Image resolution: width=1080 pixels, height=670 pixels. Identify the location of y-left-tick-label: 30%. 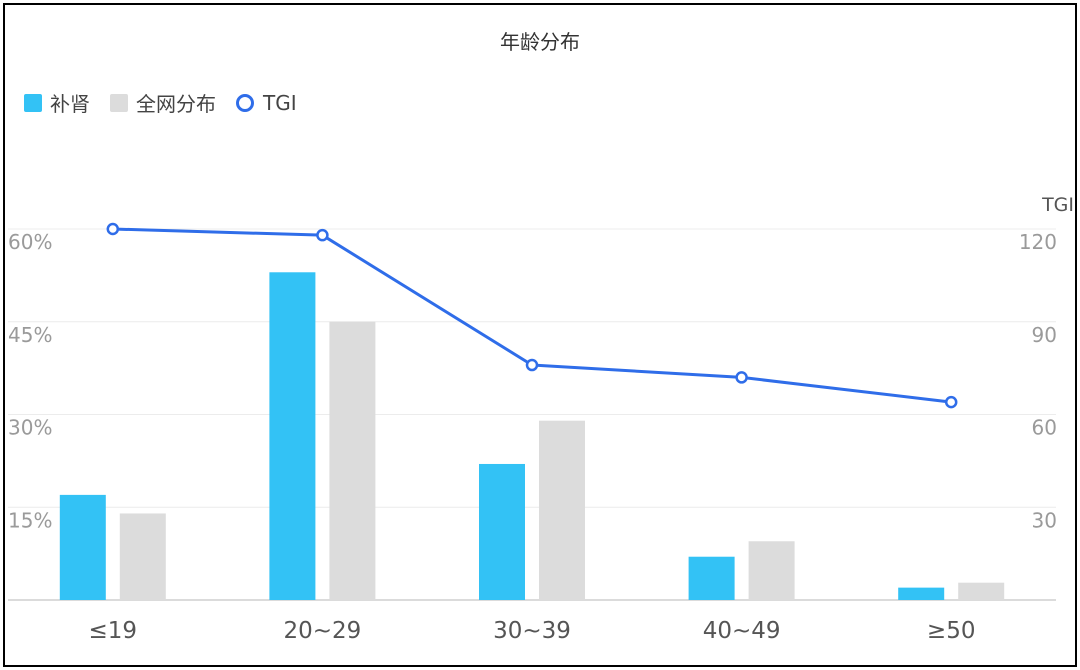
(30, 428).